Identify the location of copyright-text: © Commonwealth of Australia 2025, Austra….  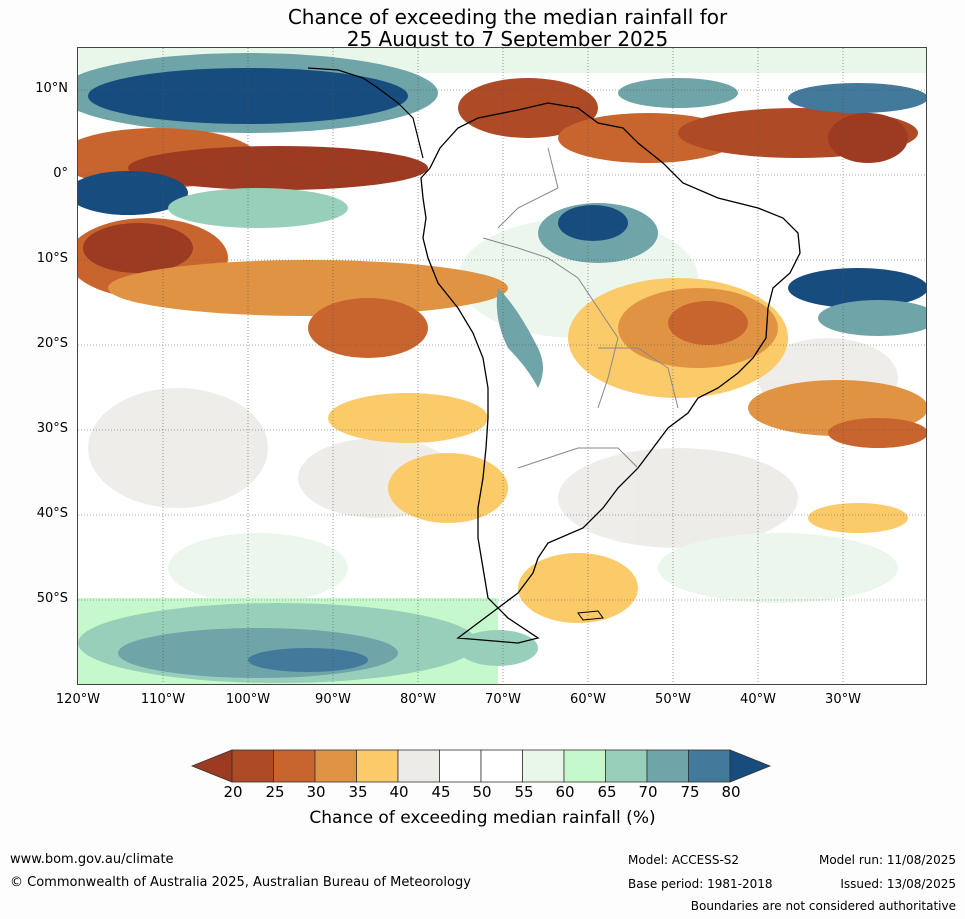
(240, 882).